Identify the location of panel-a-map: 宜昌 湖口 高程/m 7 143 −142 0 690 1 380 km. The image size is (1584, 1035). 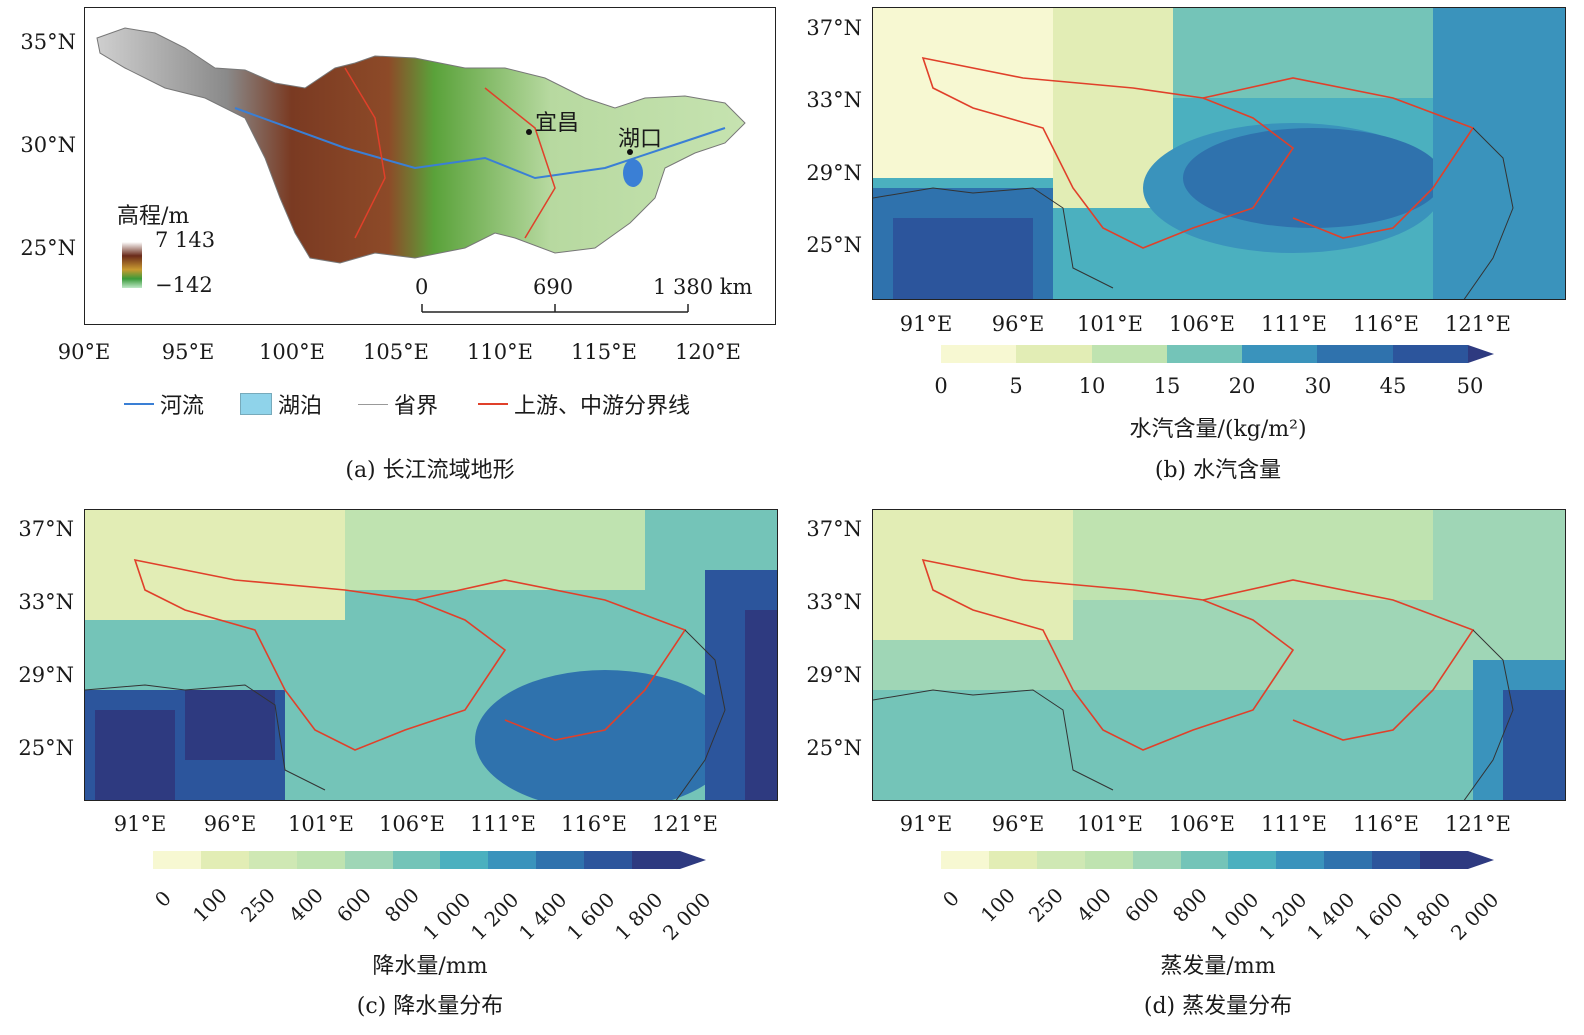
(430, 166).